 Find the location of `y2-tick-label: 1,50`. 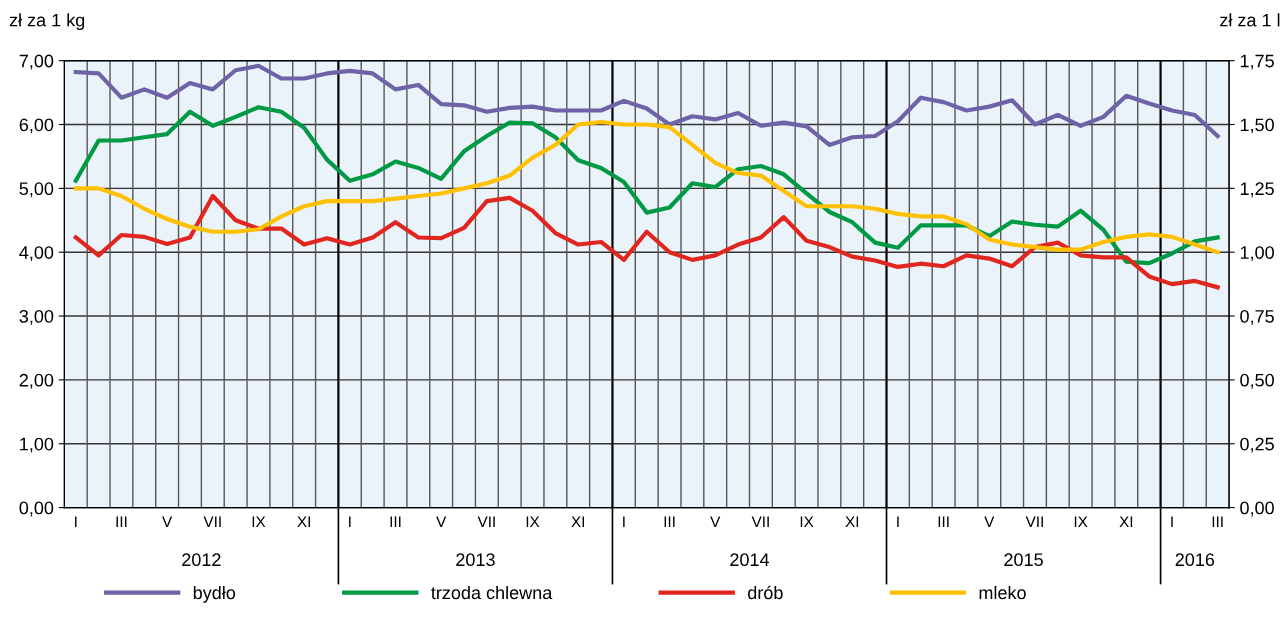

y2-tick-label: 1,50 is located at coordinates (1257, 126).